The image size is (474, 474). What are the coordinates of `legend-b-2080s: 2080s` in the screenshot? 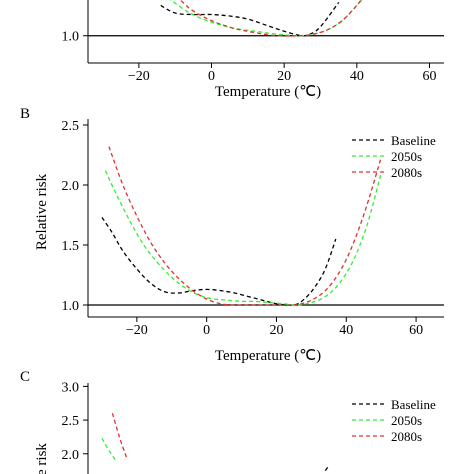 It's located at (406, 172).